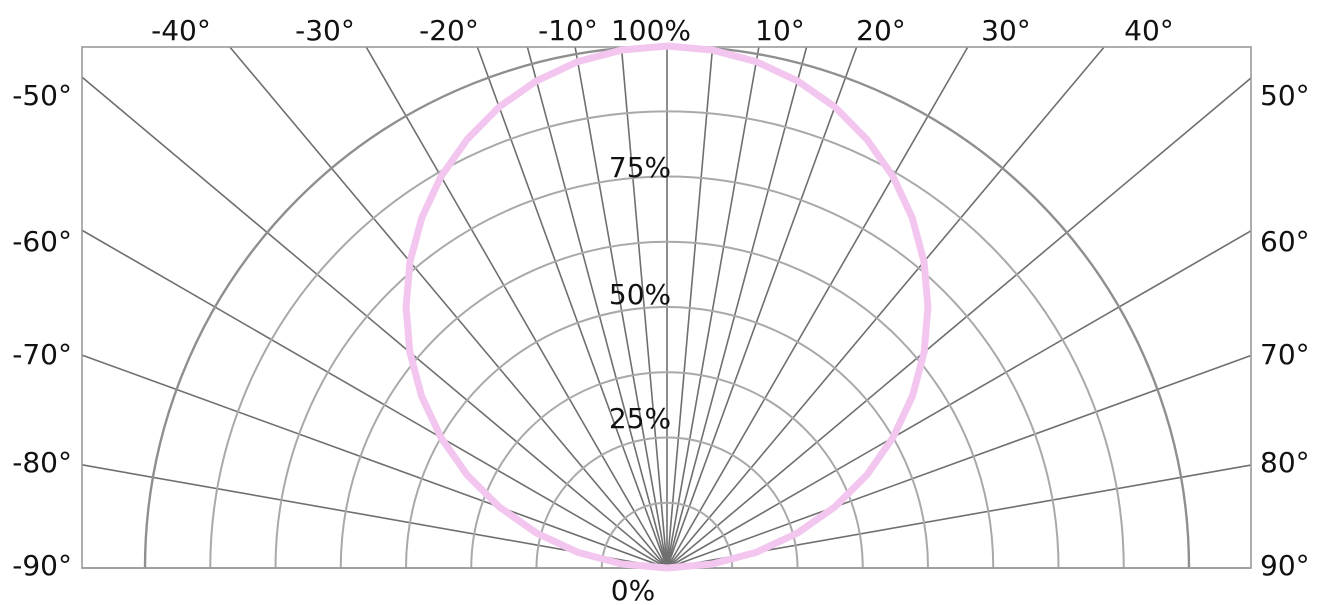 The height and width of the screenshot is (605, 1331). I want to click on angle-label-70: 70°, so click(1285, 354).